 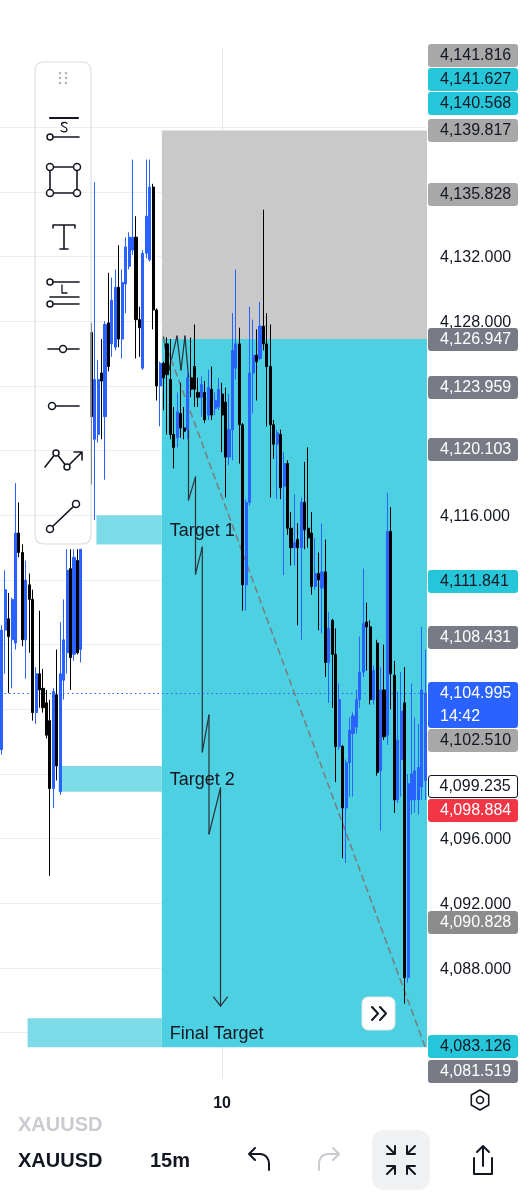 I want to click on x-tick-label: 10, so click(x=222, y=1102).